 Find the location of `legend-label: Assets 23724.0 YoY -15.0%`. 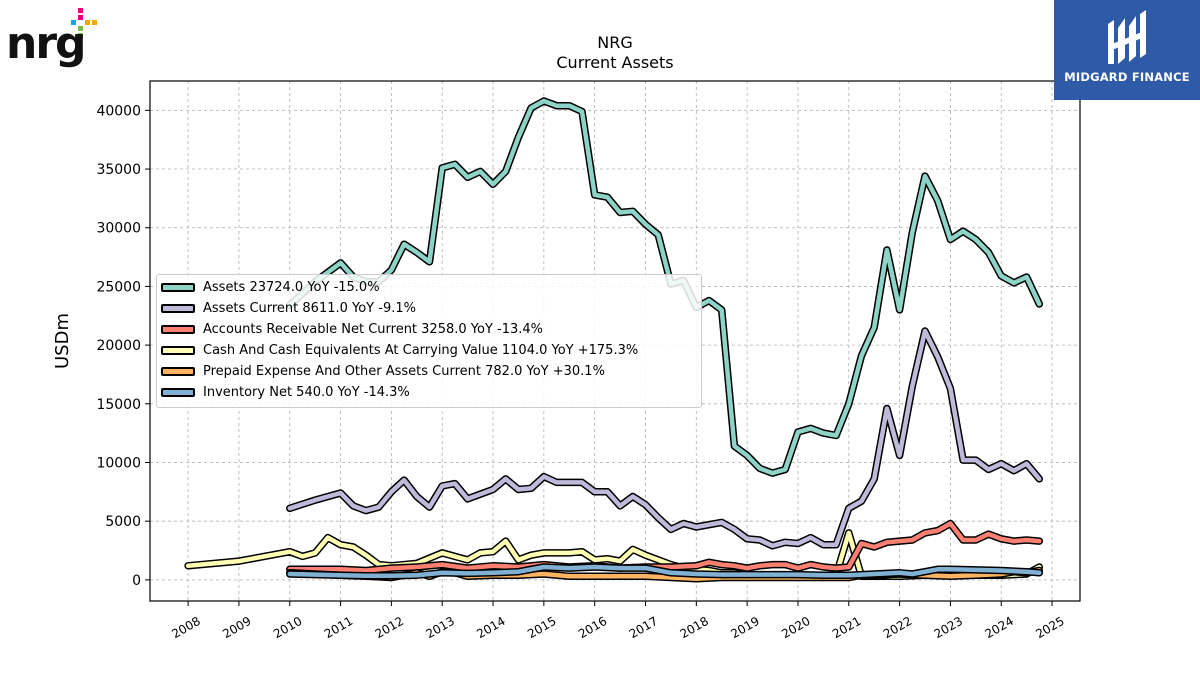

legend-label: Assets 23724.0 YoY -15.0% is located at coordinates (291, 287).